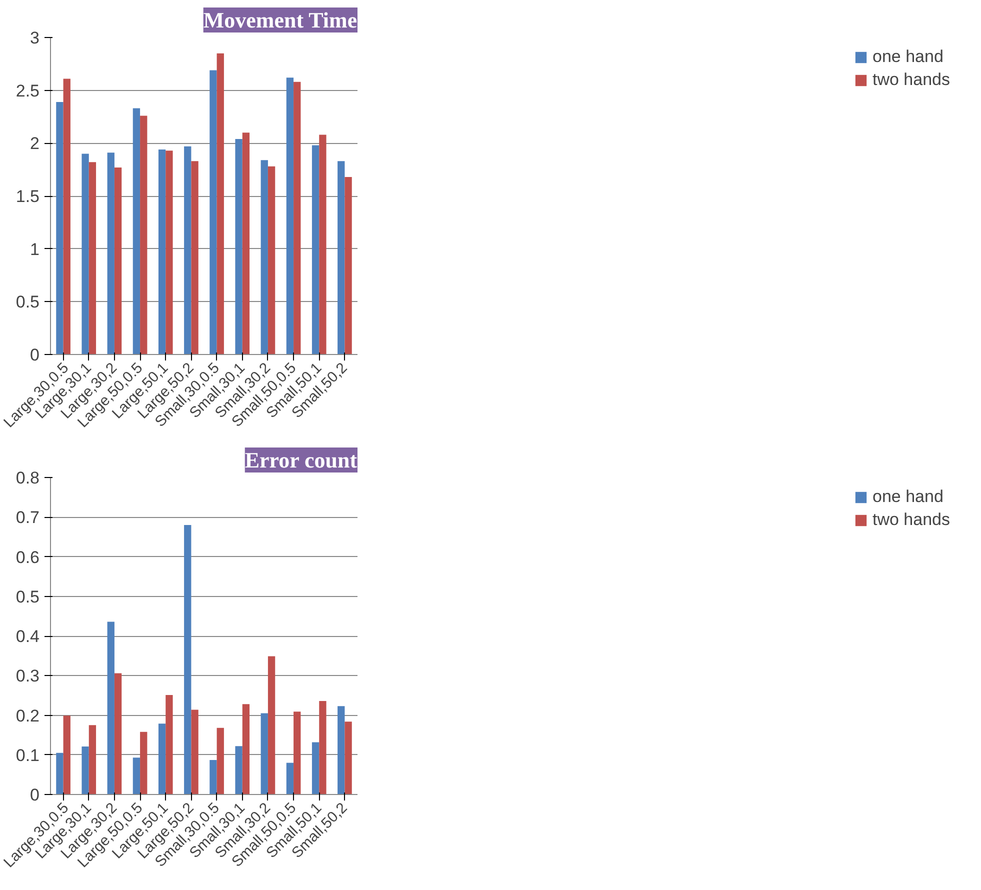  Describe the element at coordinates (28, 636) in the screenshot. I see `y-tick-label: 0.4` at that location.